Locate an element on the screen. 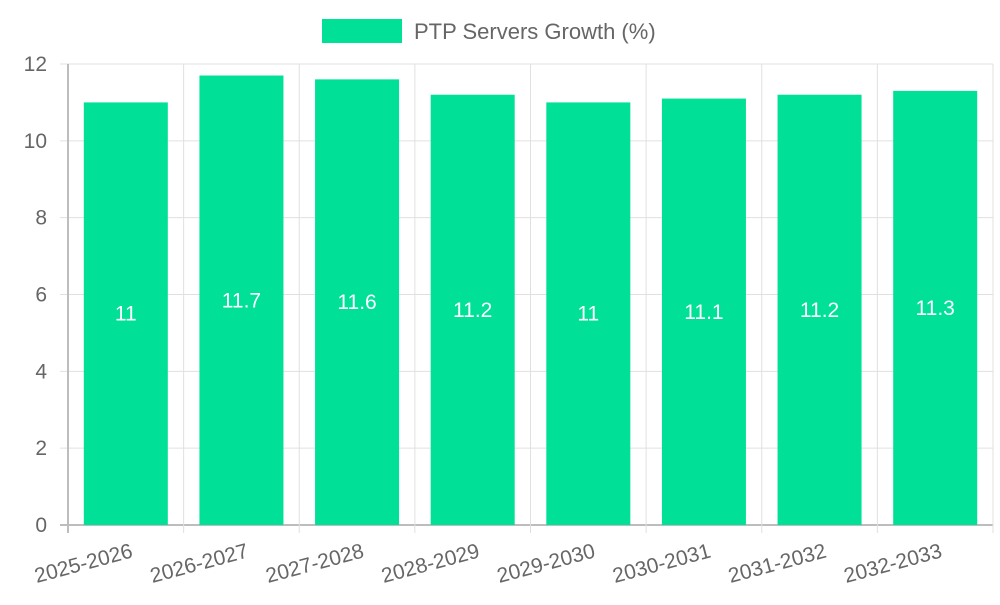  x-tick-label: 2030-2031 is located at coordinates (661, 564).